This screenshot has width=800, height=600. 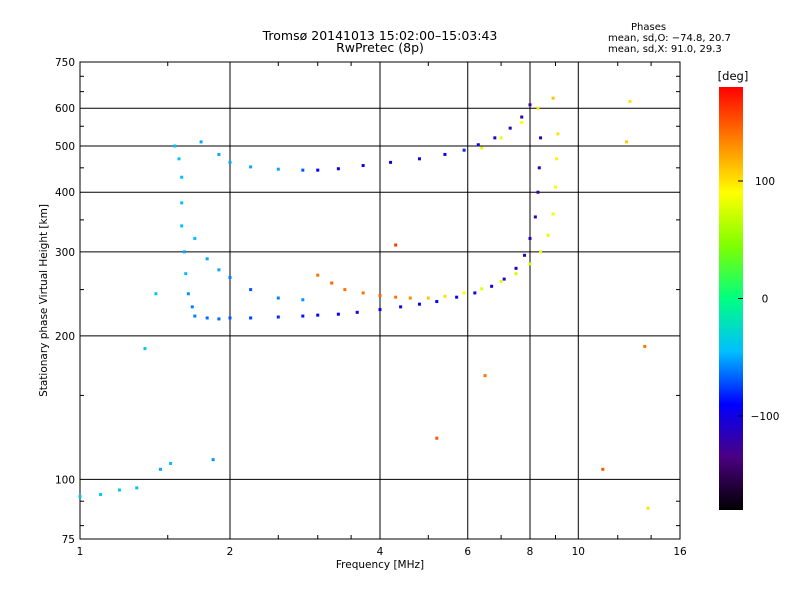 What do you see at coordinates (44, 300) in the screenshot?
I see `y-axis-label: Stationary phase Virtual Height [km]` at bounding box center [44, 300].